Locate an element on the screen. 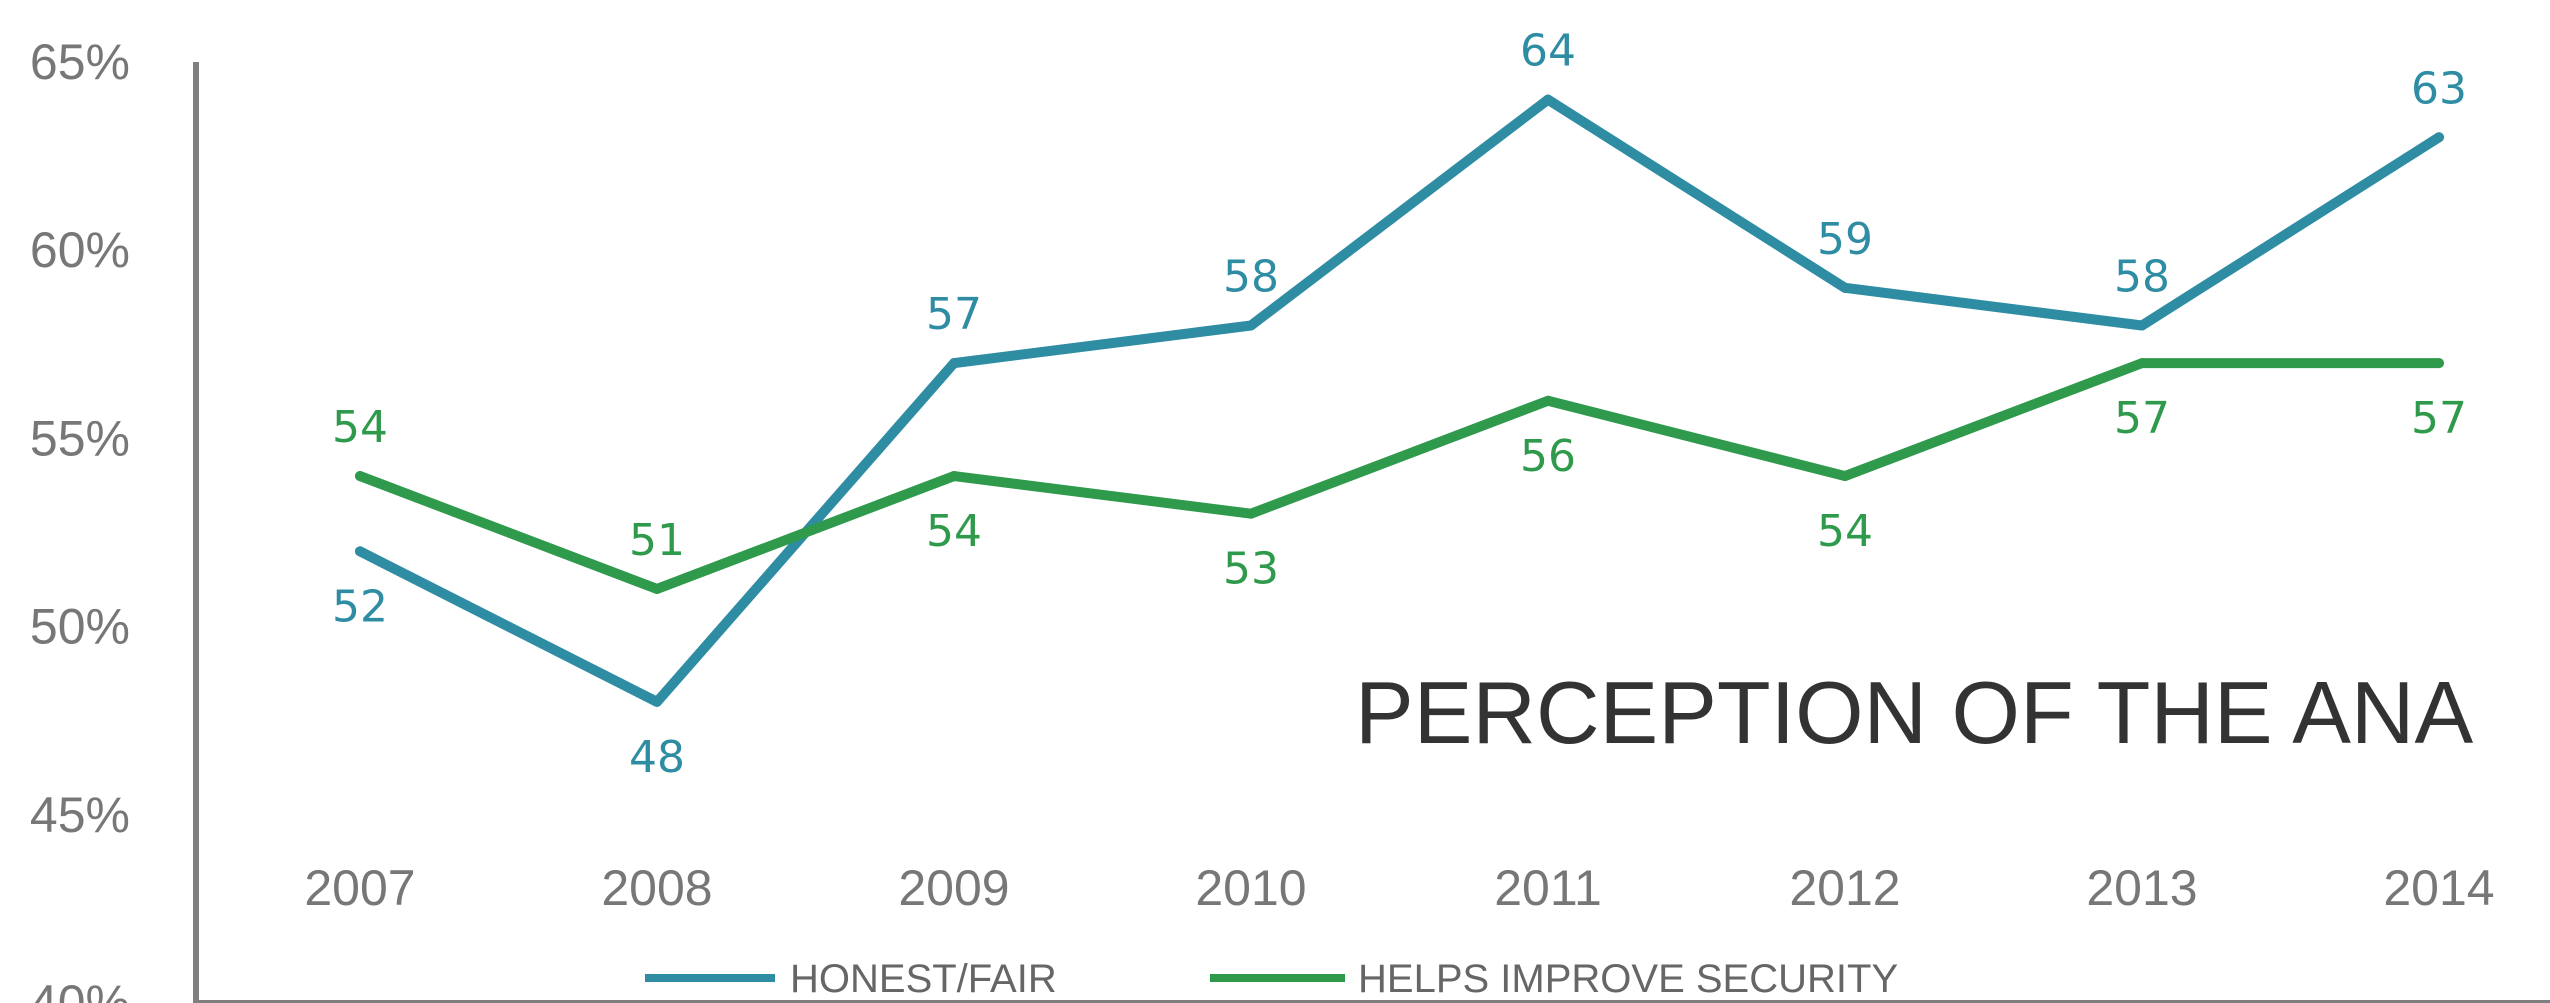 The height and width of the screenshot is (1003, 2550). legend: HONEST/FAIR HELPS IMPROVE SECURITY is located at coordinates (1271, 979).